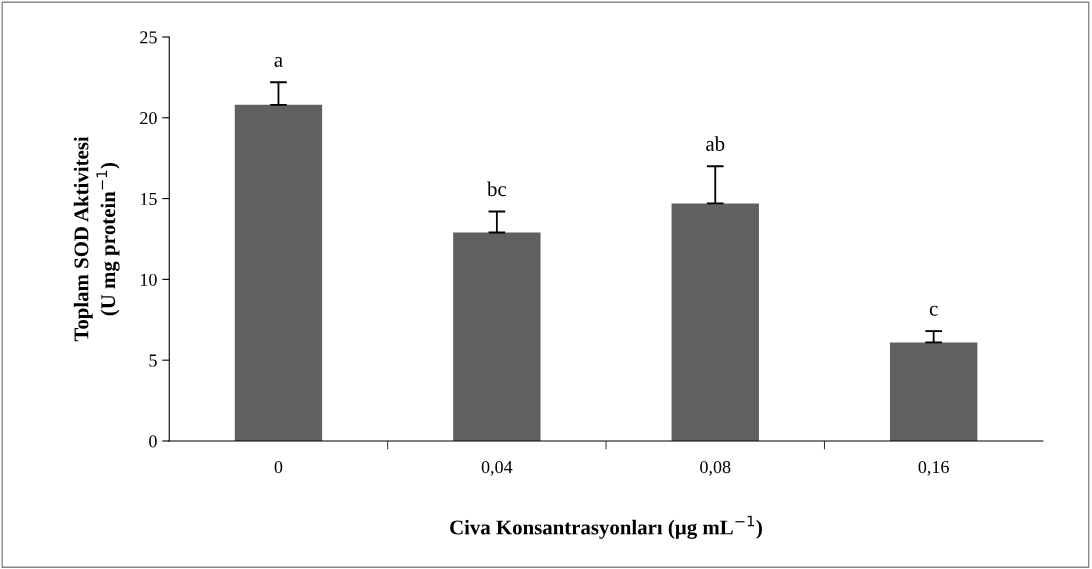  I want to click on x-tick-label: 0, so click(278, 467).